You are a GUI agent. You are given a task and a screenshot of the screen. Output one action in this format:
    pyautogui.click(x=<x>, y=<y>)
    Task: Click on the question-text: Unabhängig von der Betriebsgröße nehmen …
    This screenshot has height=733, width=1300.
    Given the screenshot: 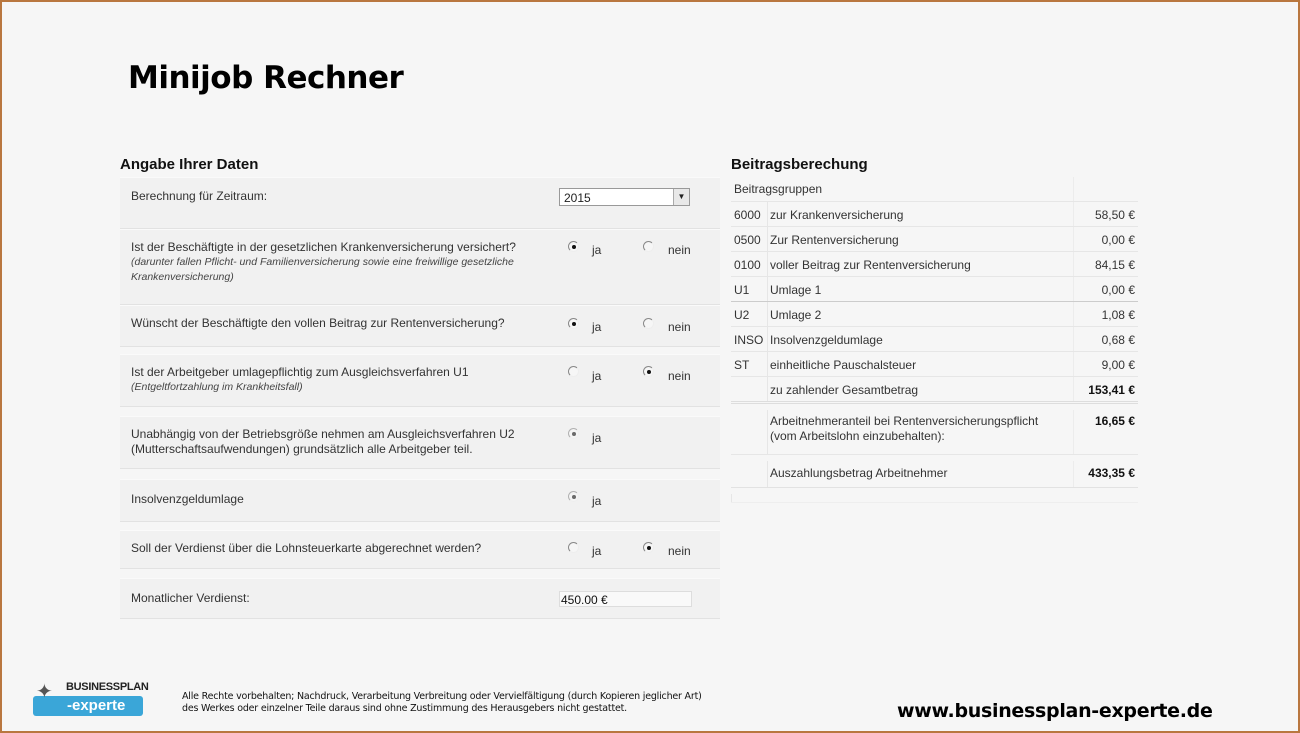 What is the action you would take?
    pyautogui.click(x=323, y=441)
    